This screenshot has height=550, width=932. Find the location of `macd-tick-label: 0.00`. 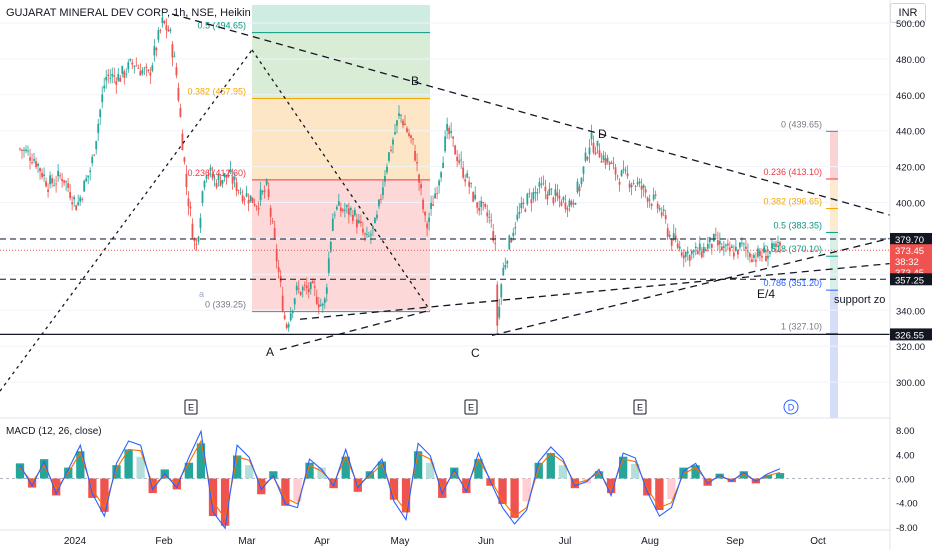

macd-tick-label: 0.00 is located at coordinates (905, 480).